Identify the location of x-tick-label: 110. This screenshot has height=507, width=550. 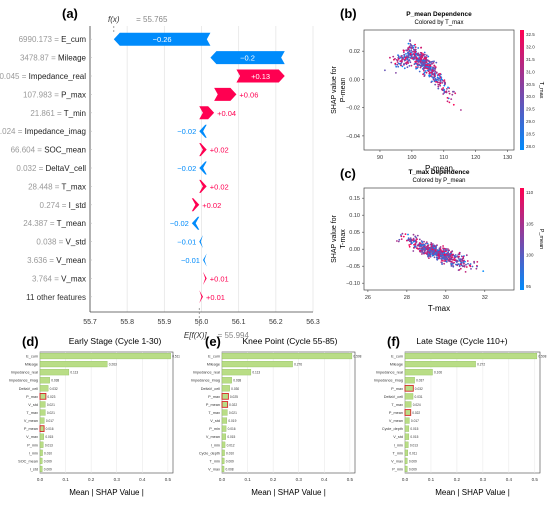
(443, 158).